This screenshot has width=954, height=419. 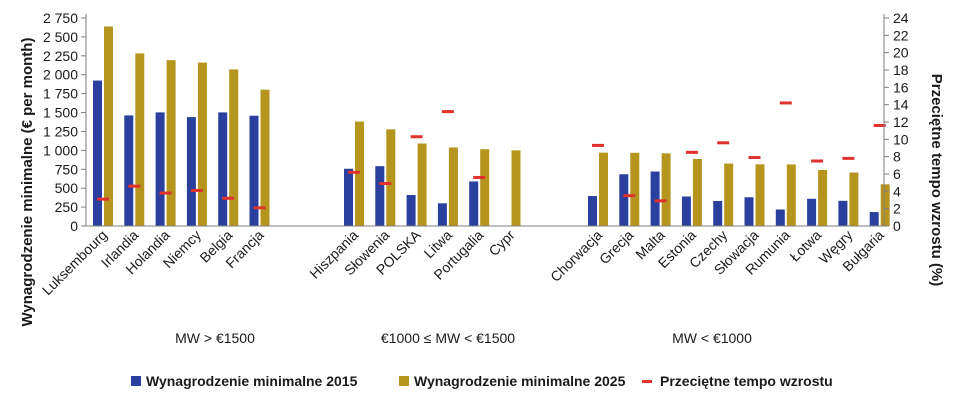 I want to click on y2-tick-label-4: 8, so click(x=897, y=157).